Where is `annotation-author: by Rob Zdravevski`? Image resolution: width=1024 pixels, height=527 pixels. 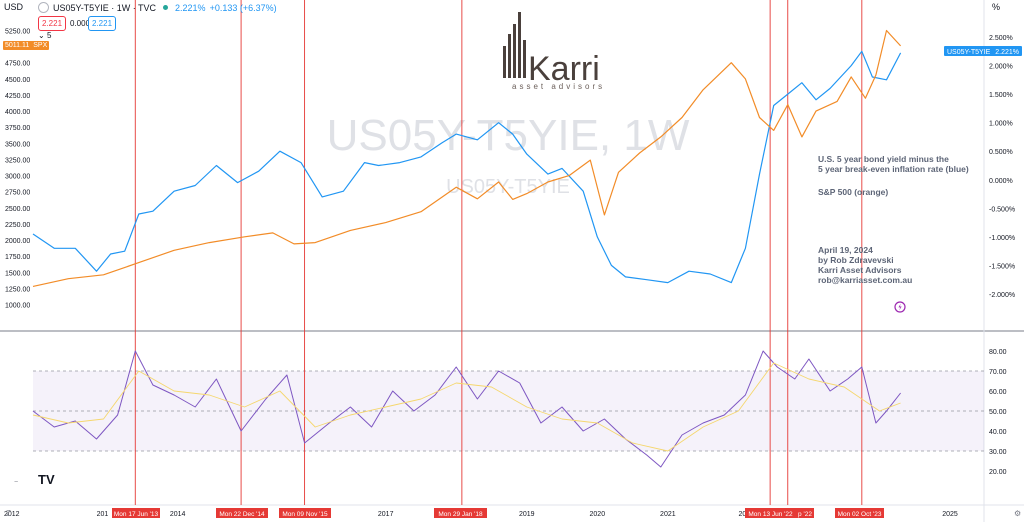
annotation-author: by Rob Zdravevski is located at coordinates (856, 260).